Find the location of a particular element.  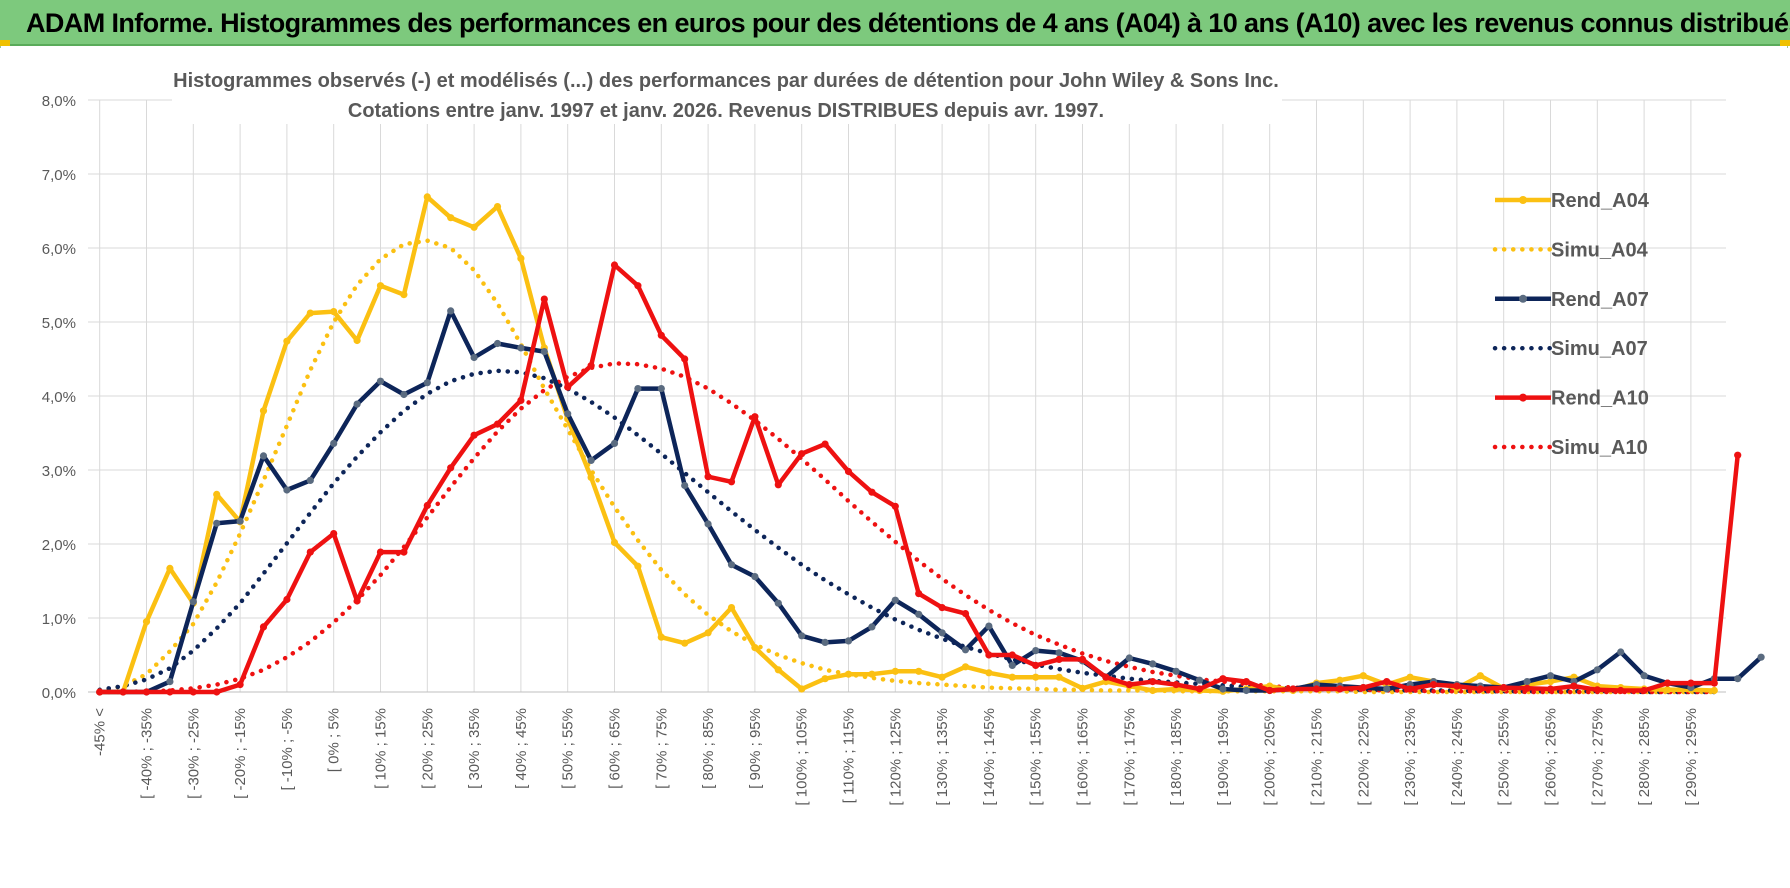

x-tick-label: [ 80% ; 85% is located at coordinates (708, 748).